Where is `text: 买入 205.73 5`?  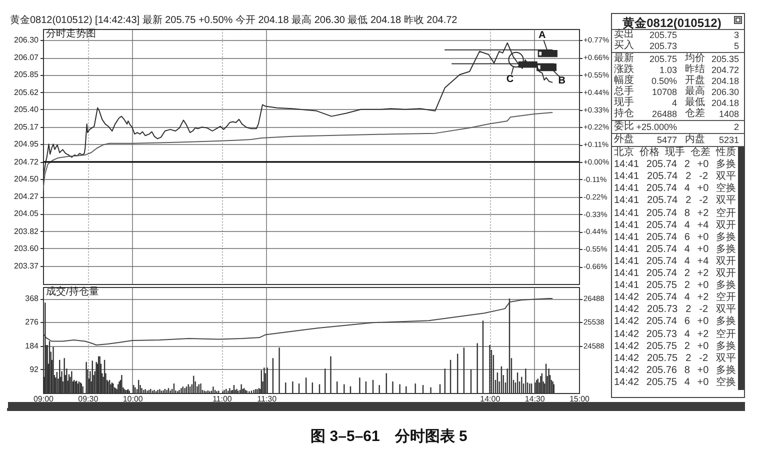 text: 买入 205.73 5 is located at coordinates (676, 45).